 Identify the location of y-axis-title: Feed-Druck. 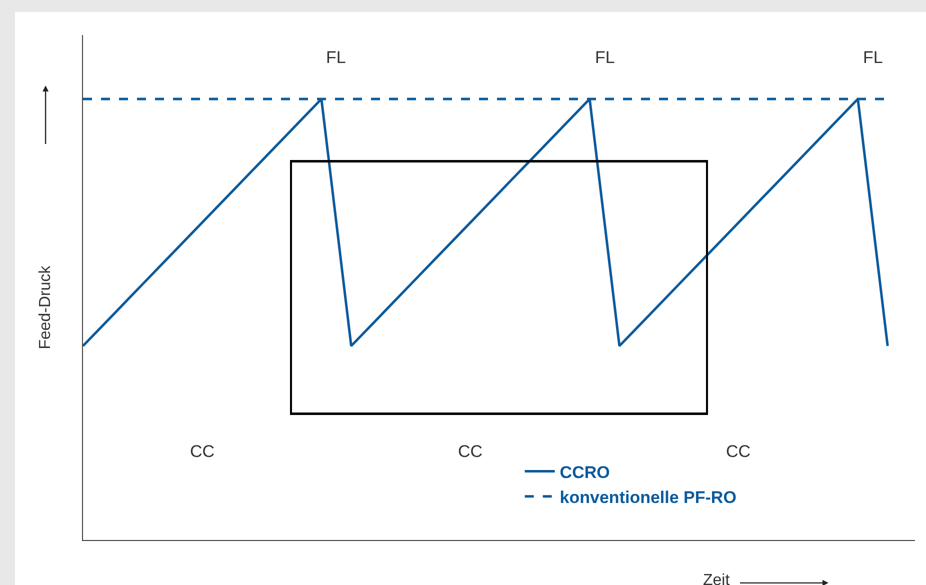
(45, 307).